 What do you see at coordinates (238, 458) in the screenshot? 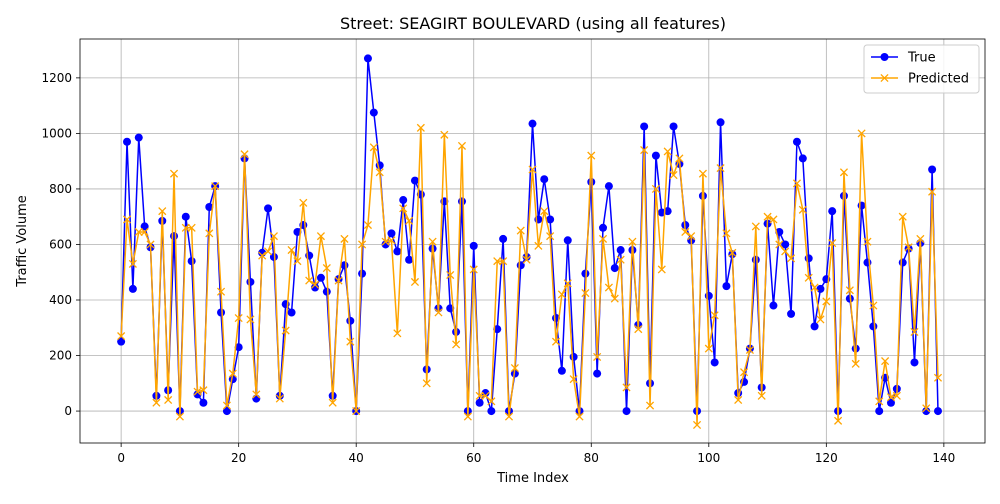
I see `x-tick-label: 20` at bounding box center [238, 458].